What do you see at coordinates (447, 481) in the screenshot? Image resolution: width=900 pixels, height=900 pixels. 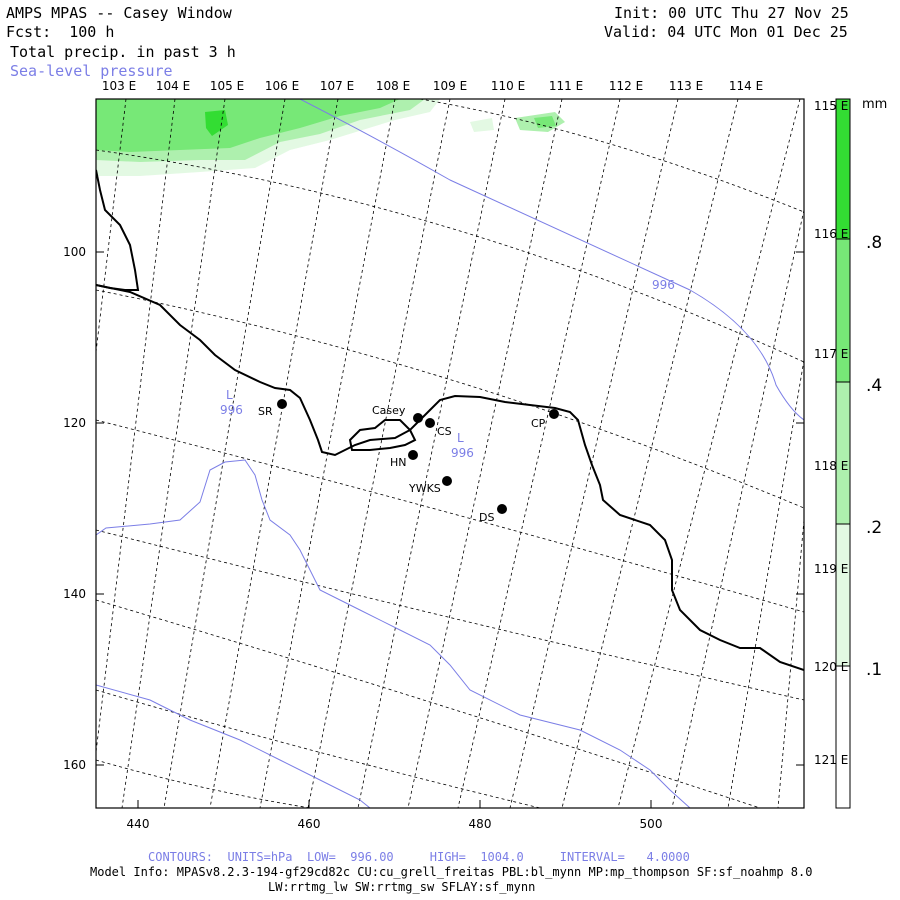 I see `station-dot-ywks` at bounding box center [447, 481].